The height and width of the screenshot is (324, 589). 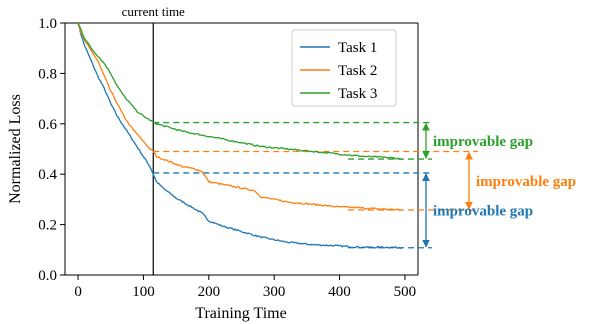 What do you see at coordinates (153, 11) in the screenshot?
I see `current-time-label: current time` at bounding box center [153, 11].